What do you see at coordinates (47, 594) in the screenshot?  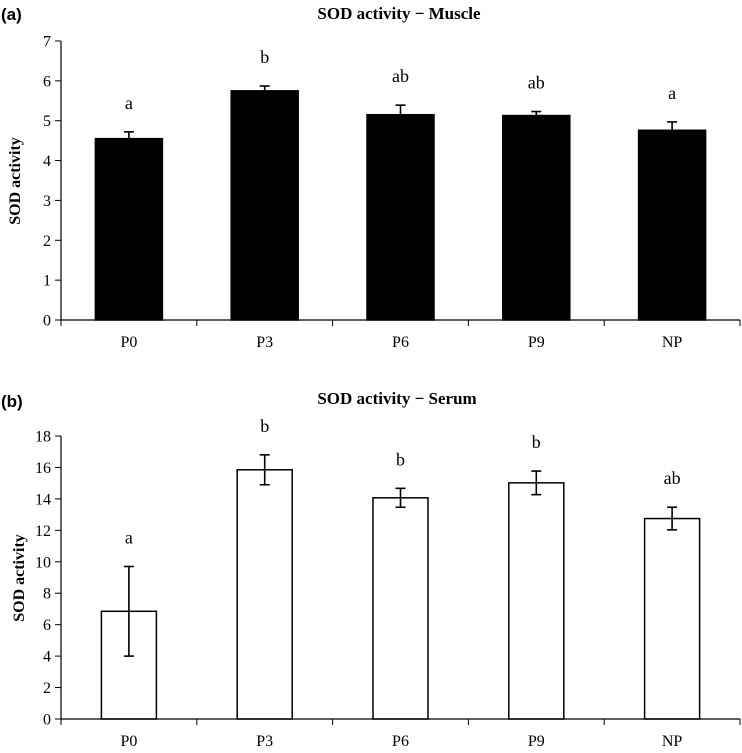 I see `y-tick-label: 8` at bounding box center [47, 594].